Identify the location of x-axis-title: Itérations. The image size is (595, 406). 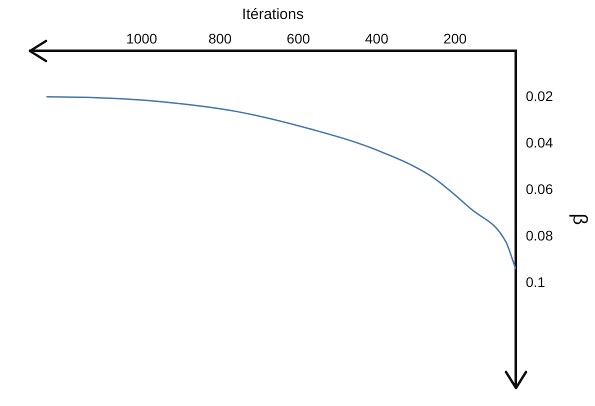
(273, 15).